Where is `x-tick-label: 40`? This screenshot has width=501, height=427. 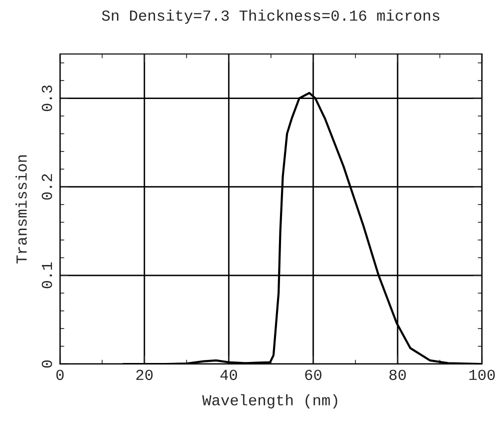
x-tick-label: 40 is located at coordinates (229, 375).